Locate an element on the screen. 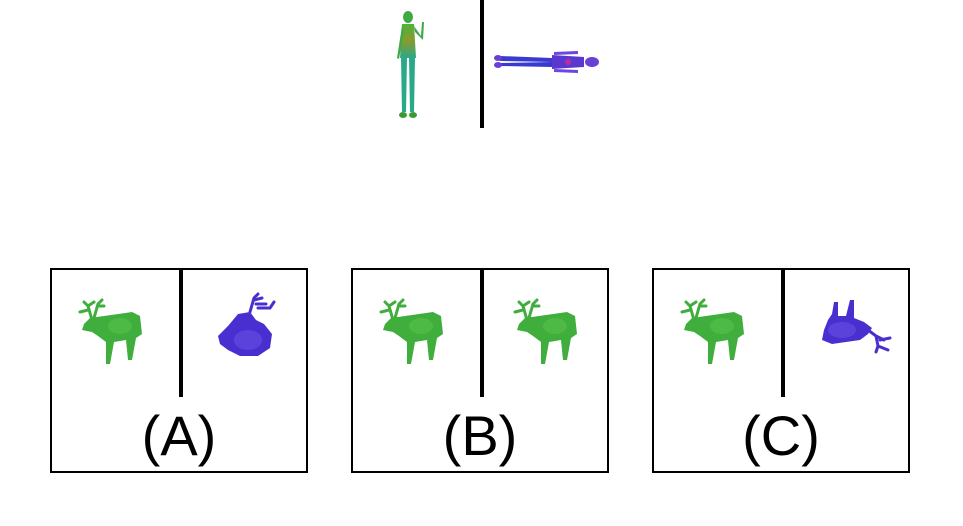 Image resolution: width=963 pixels, height=526 pixels. option-label: (C) is located at coordinates (781, 435).